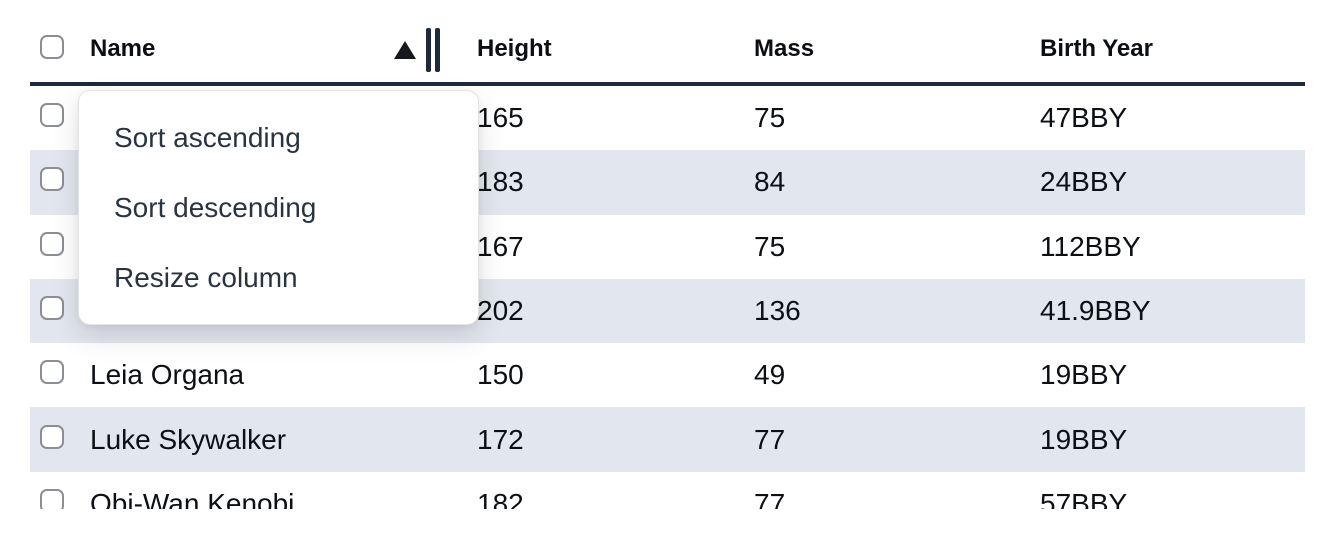  What do you see at coordinates (667, 247) in the screenshot?
I see `table-row: 167 75 112BBY` at bounding box center [667, 247].